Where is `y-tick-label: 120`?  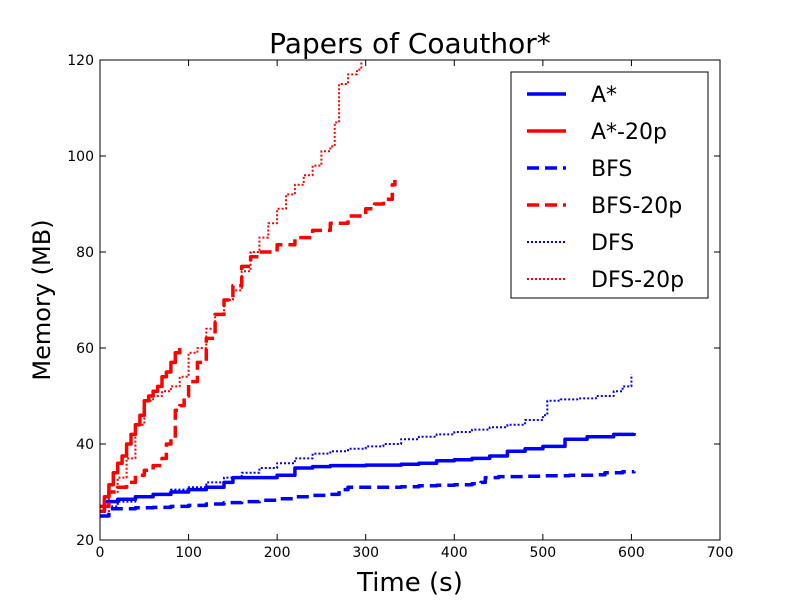
y-tick-label: 120 is located at coordinates (80, 61).